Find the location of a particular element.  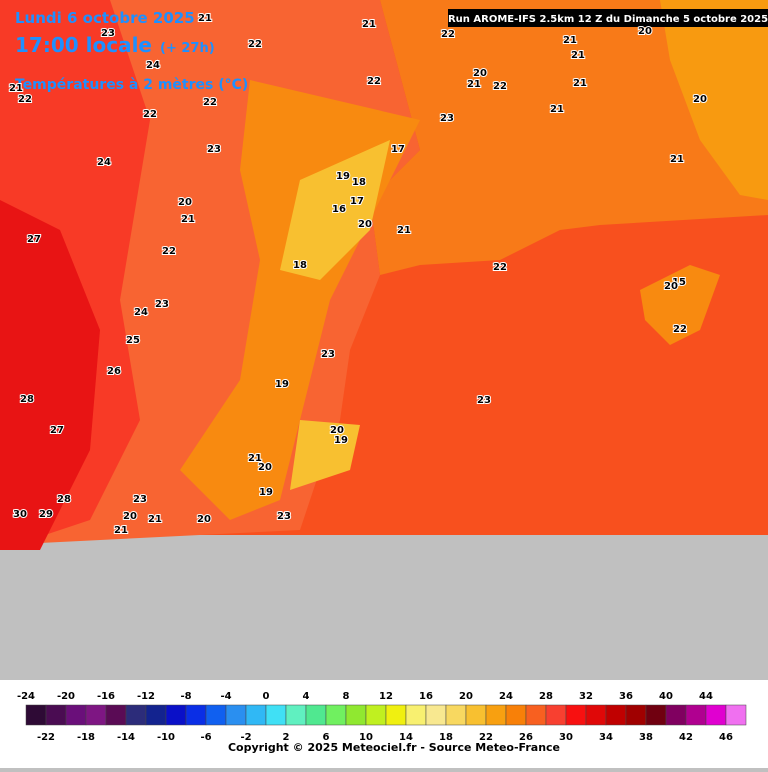

legend-tick-label: 22 is located at coordinates (486, 737).